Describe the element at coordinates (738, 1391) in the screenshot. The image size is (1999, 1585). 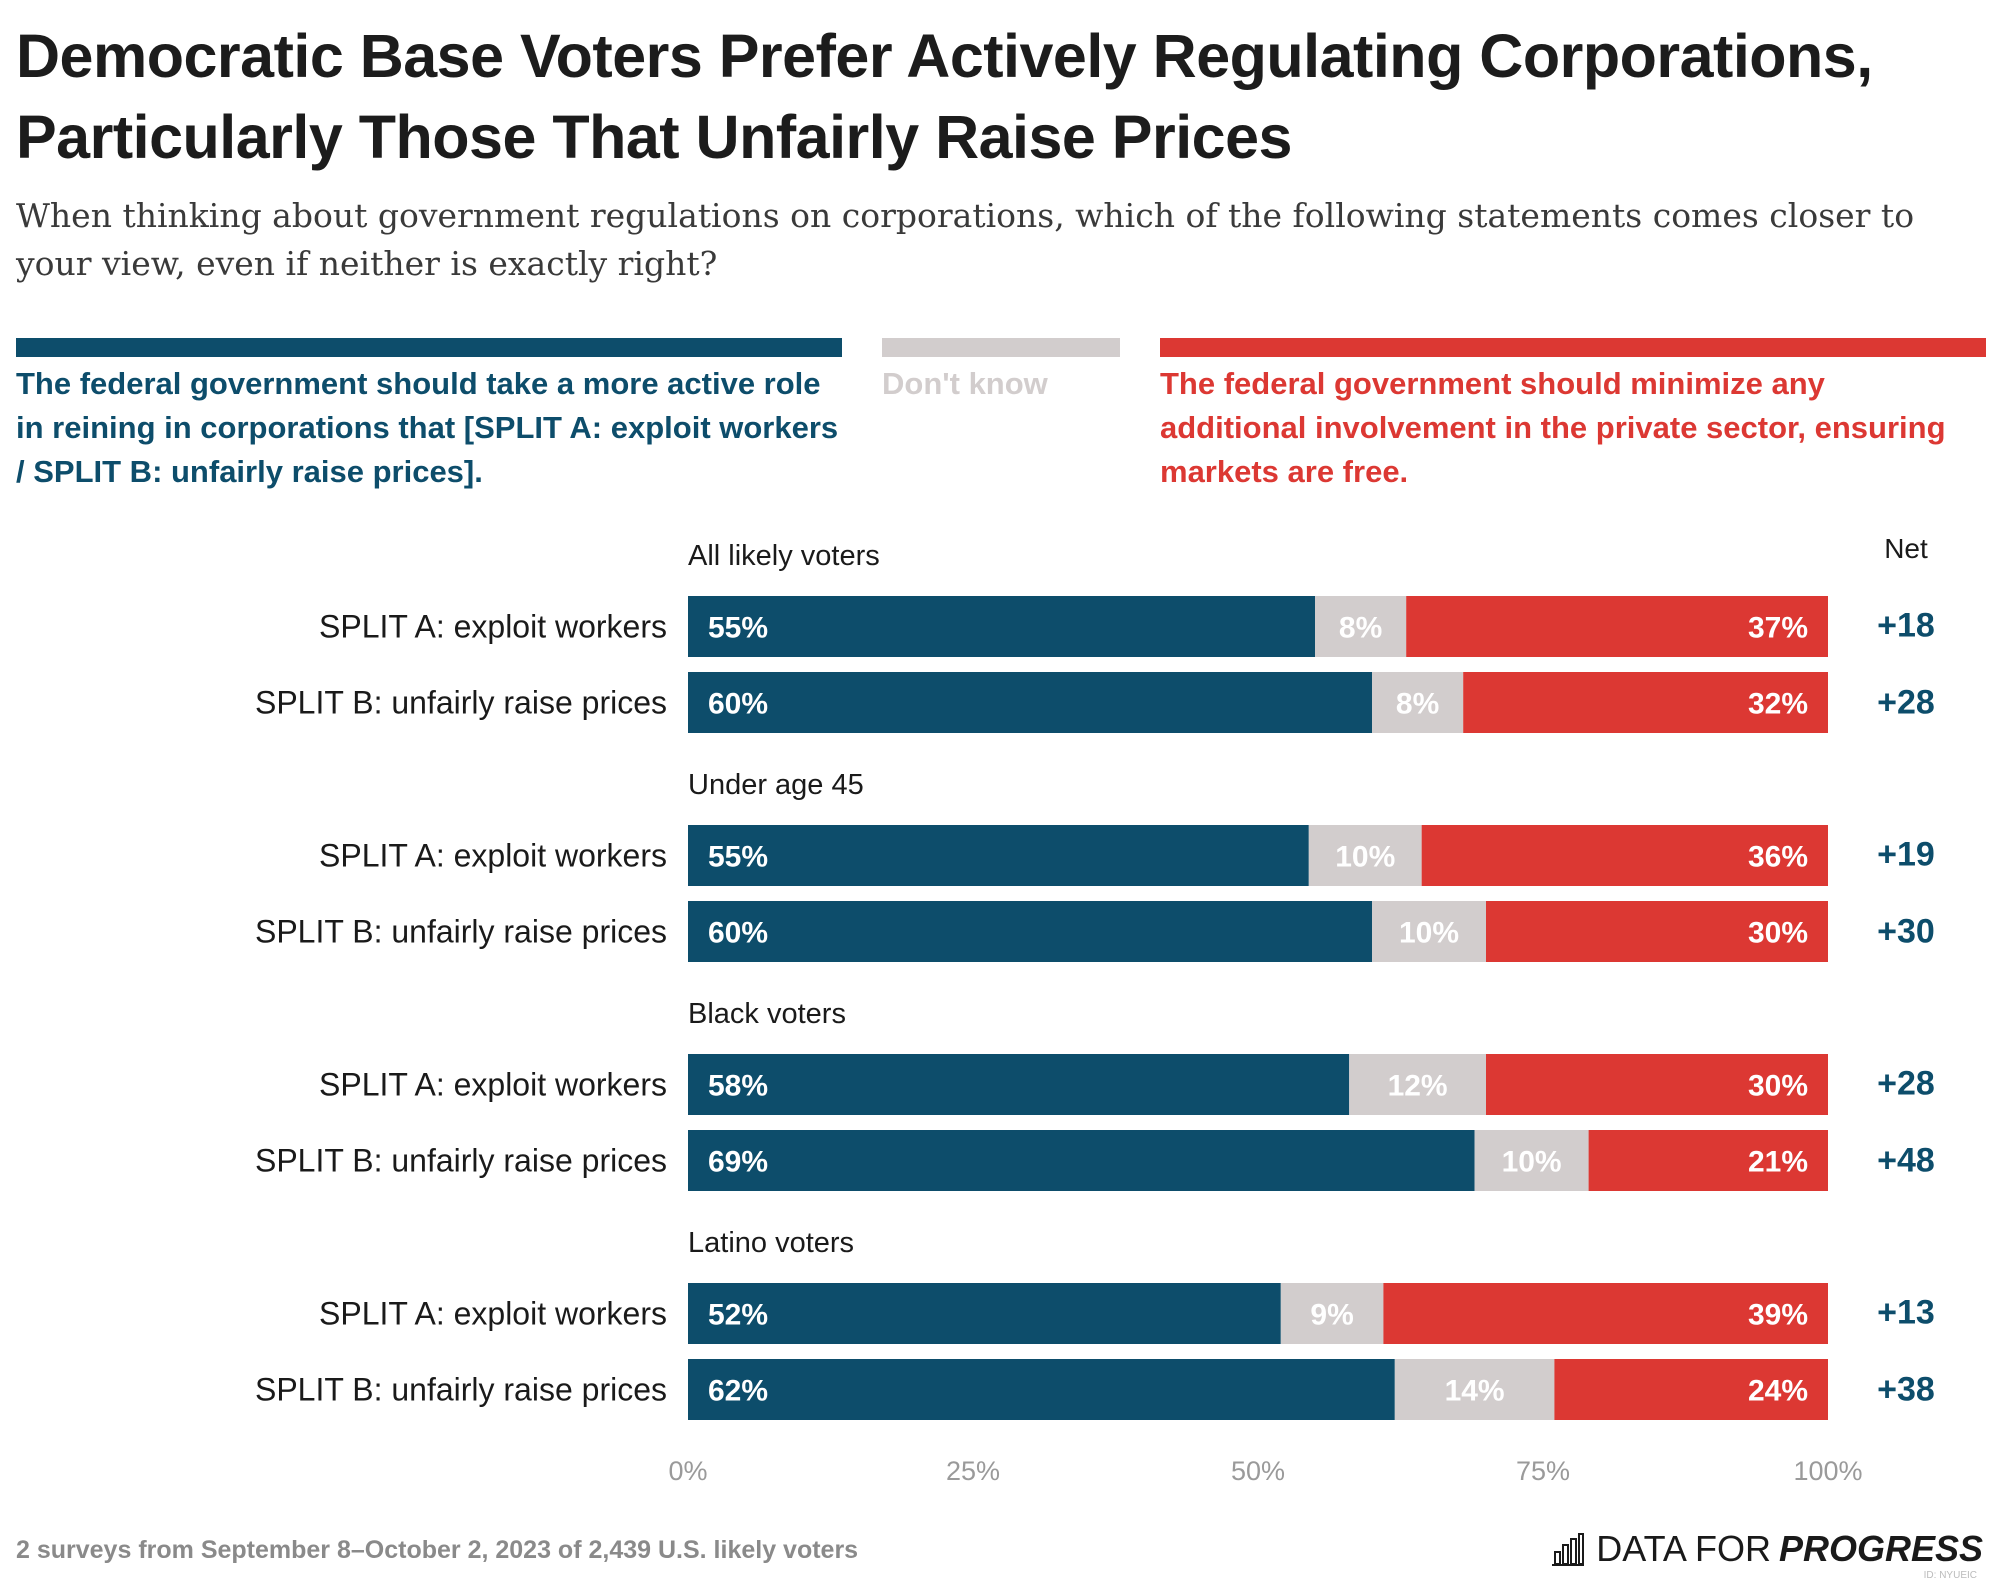
I see `data-label-active: 62%` at that location.